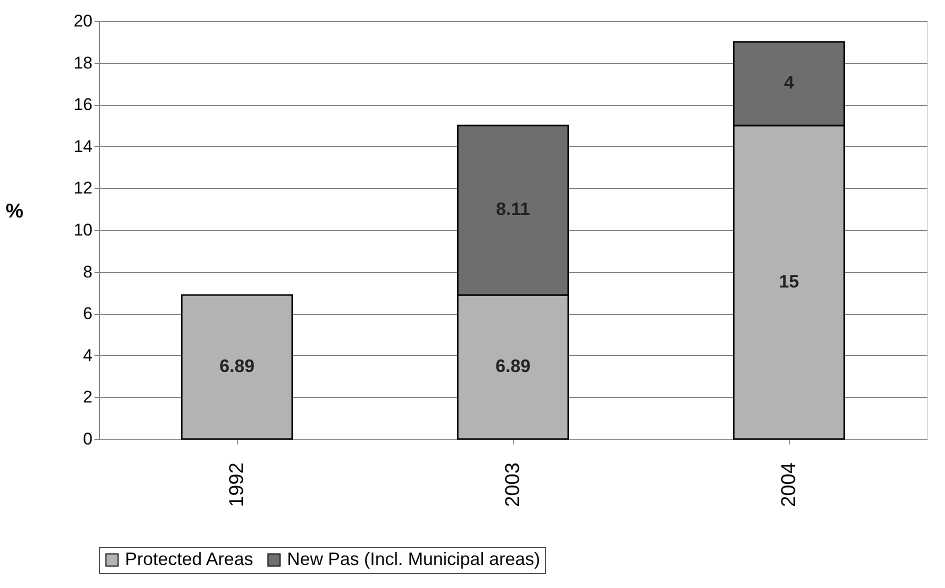  What do you see at coordinates (83, 104) in the screenshot?
I see `y-tick-label: 16` at bounding box center [83, 104].